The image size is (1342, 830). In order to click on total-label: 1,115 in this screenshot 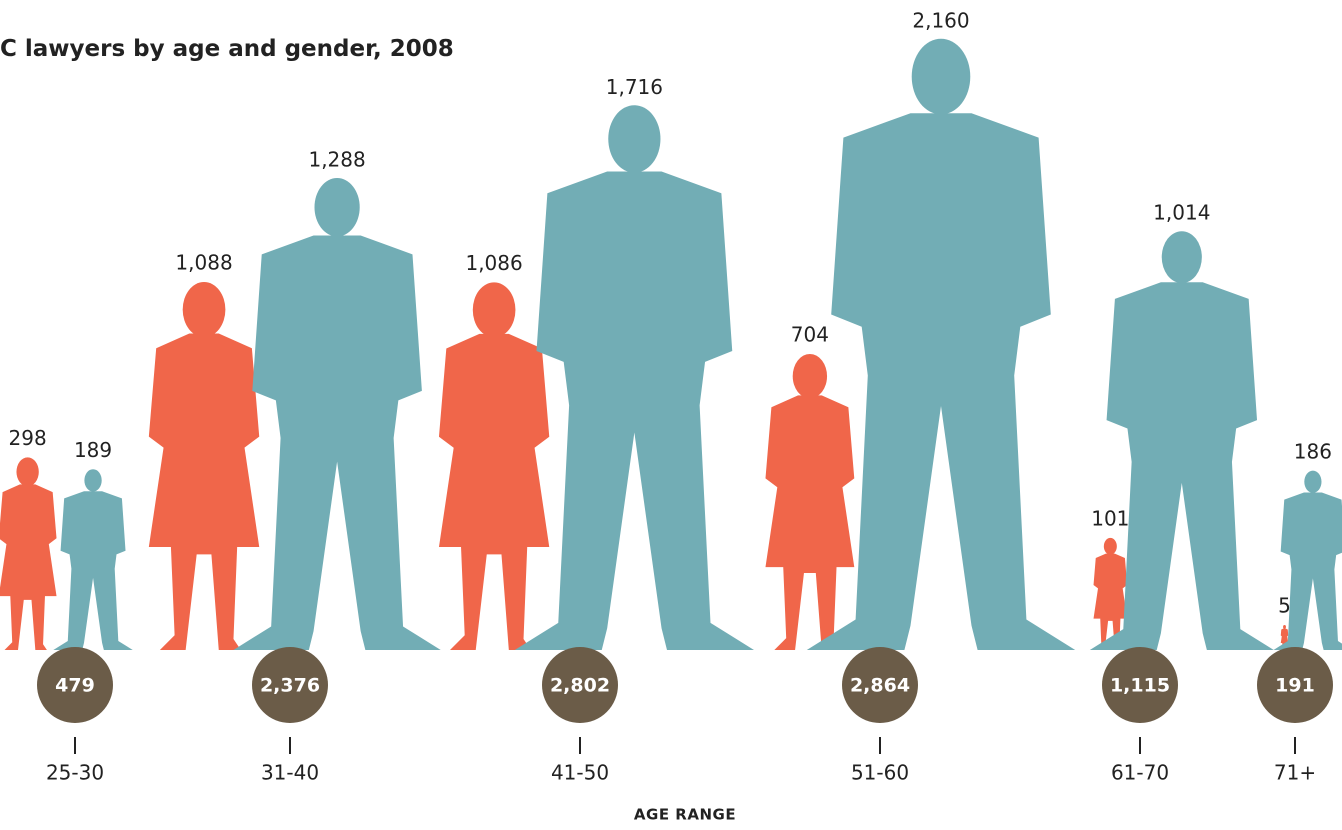, I will do `click(1140, 686)`.